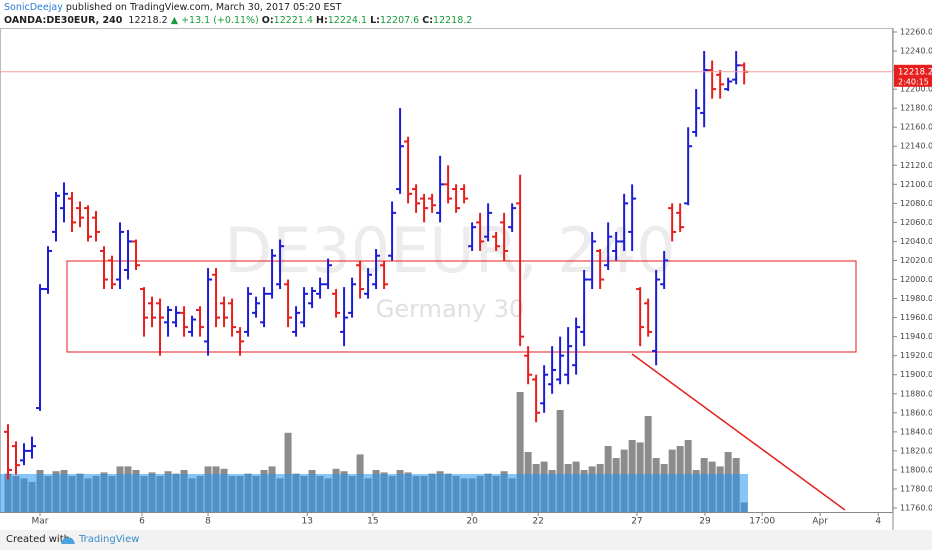 The width and height of the screenshot is (932, 550). What do you see at coordinates (916, 51) in the screenshot?
I see `y-tick-label: 12240.0` at bounding box center [916, 51].